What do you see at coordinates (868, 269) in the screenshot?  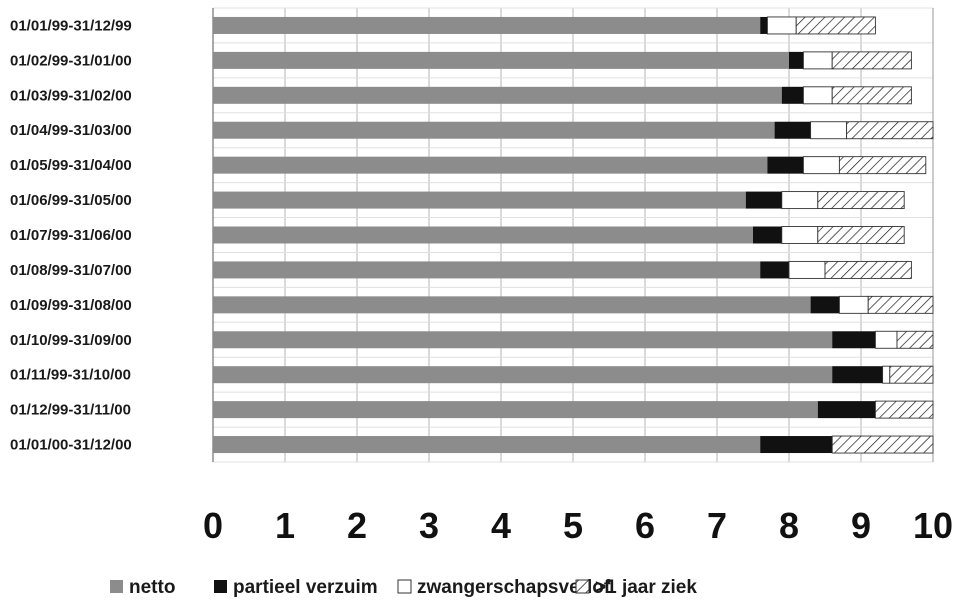 I see `bar--1-jaar-ziek-8` at bounding box center [868, 269].